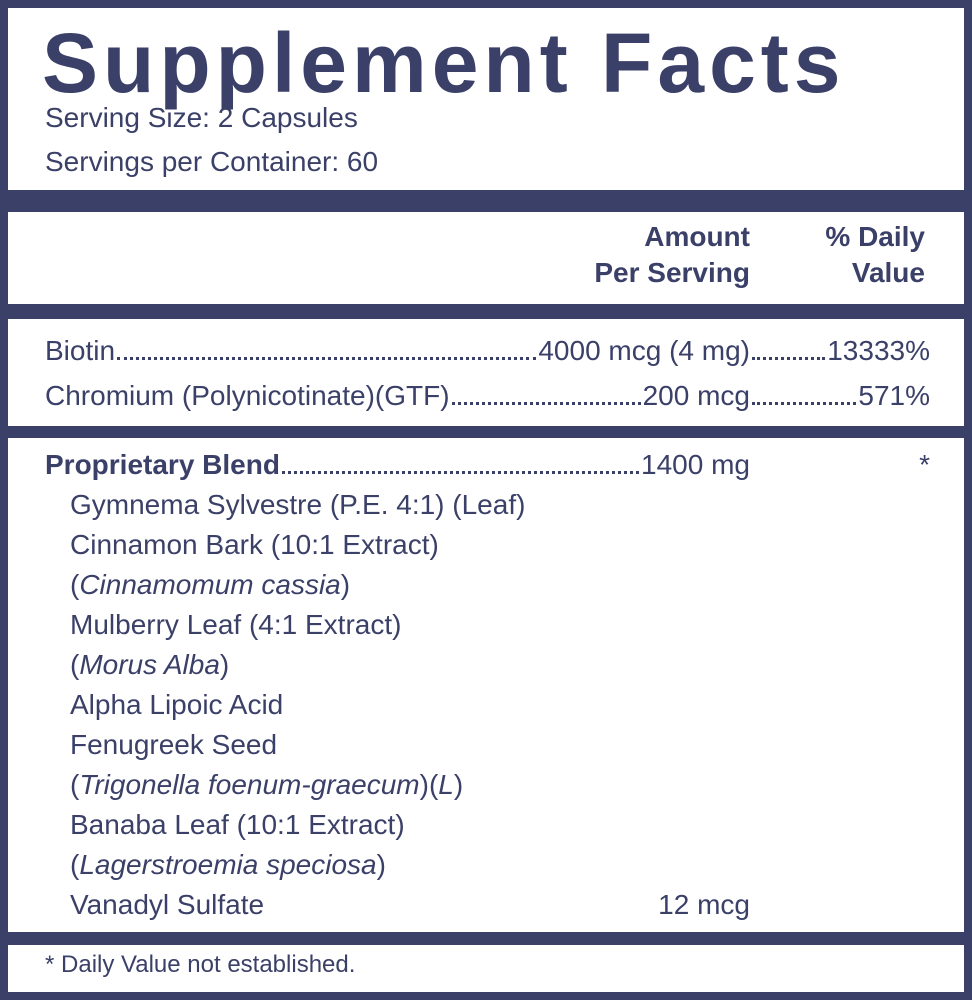 The width and height of the screenshot is (972, 1000). I want to click on ingredient-name: Chromium (Polynicotinate)(GTF), so click(247, 395).